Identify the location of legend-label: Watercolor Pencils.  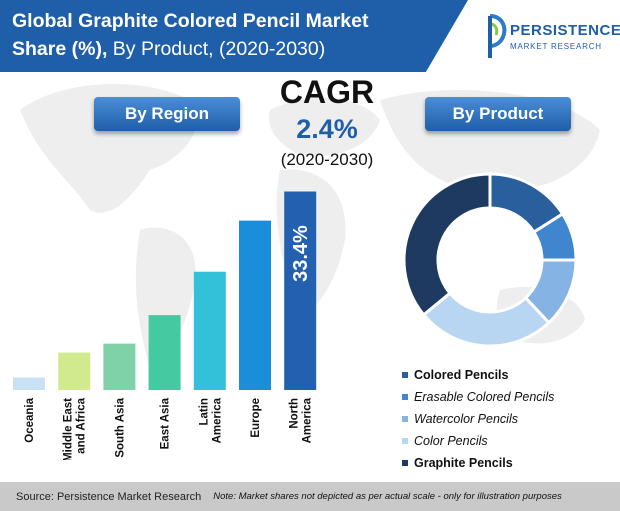
(466, 419).